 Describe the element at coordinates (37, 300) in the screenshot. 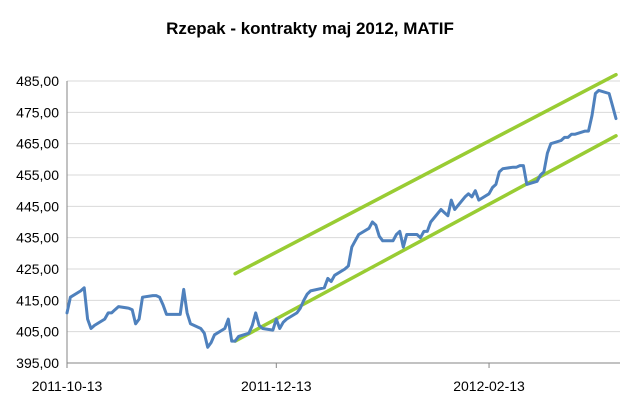

I see `y-tick-label: 415,00` at that location.